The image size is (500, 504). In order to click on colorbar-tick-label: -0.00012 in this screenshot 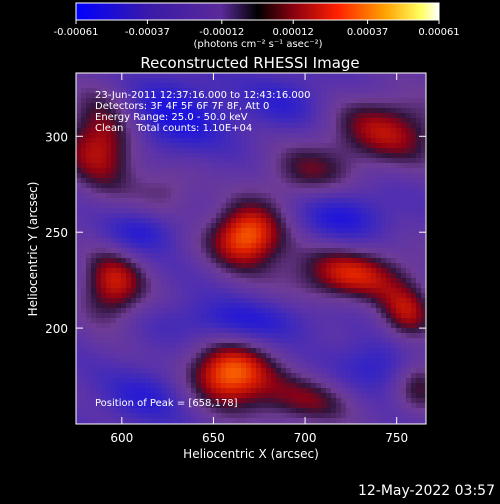, I will do `click(221, 32)`.